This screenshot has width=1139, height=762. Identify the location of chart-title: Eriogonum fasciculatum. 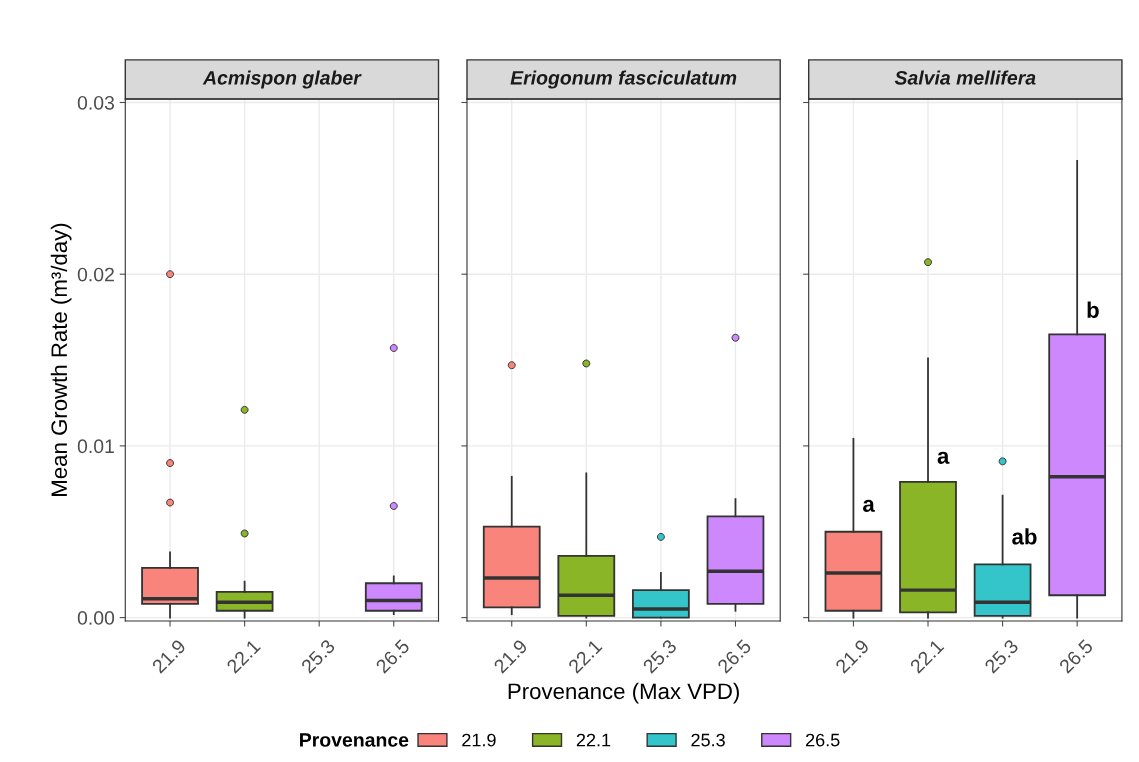
(623, 79).